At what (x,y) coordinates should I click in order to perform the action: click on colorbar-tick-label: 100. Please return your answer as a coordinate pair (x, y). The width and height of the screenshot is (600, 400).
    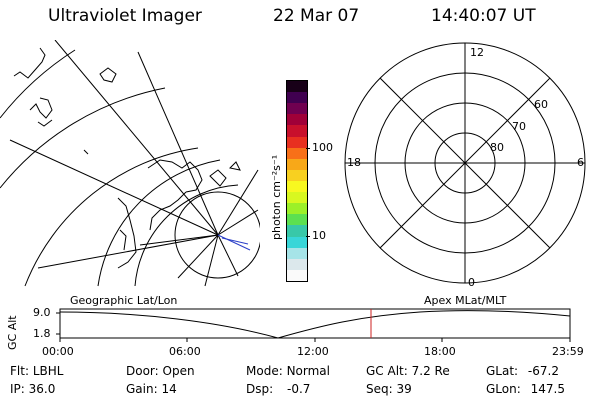
    Looking at the image, I should click on (322, 147).